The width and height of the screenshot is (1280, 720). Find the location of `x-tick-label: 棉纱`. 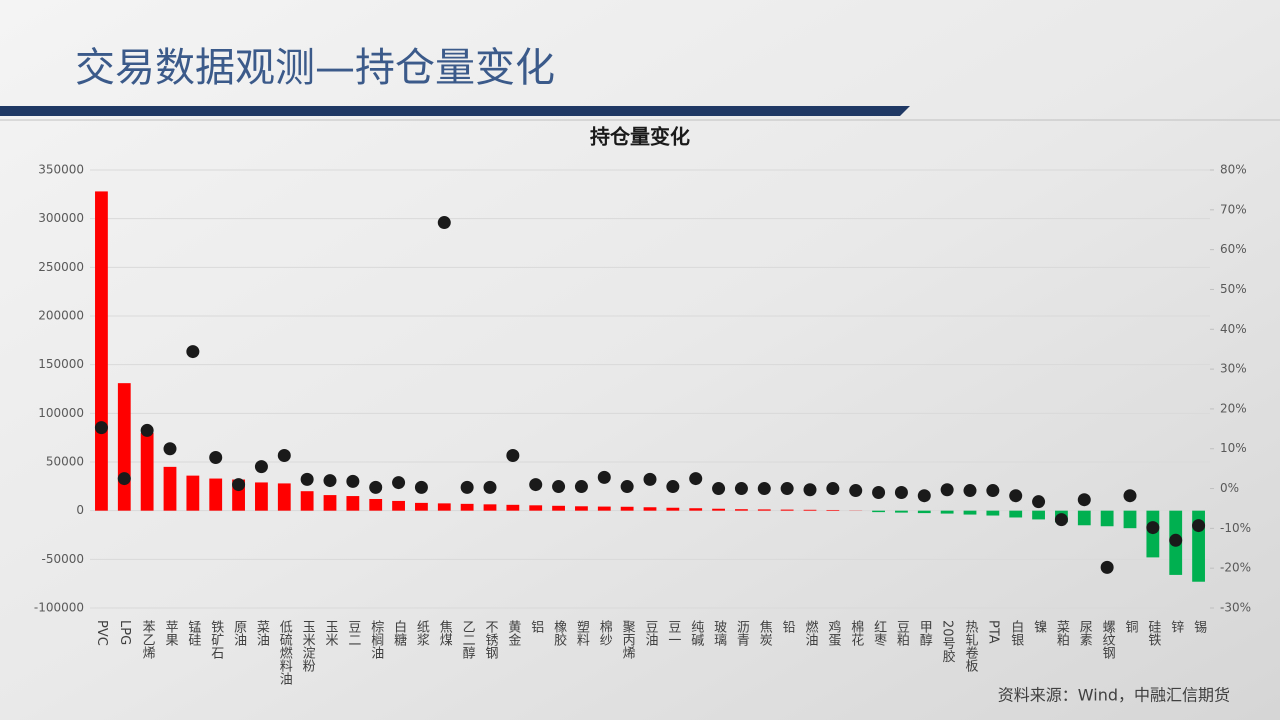

x-tick-label: 棉纱 is located at coordinates (605, 633).